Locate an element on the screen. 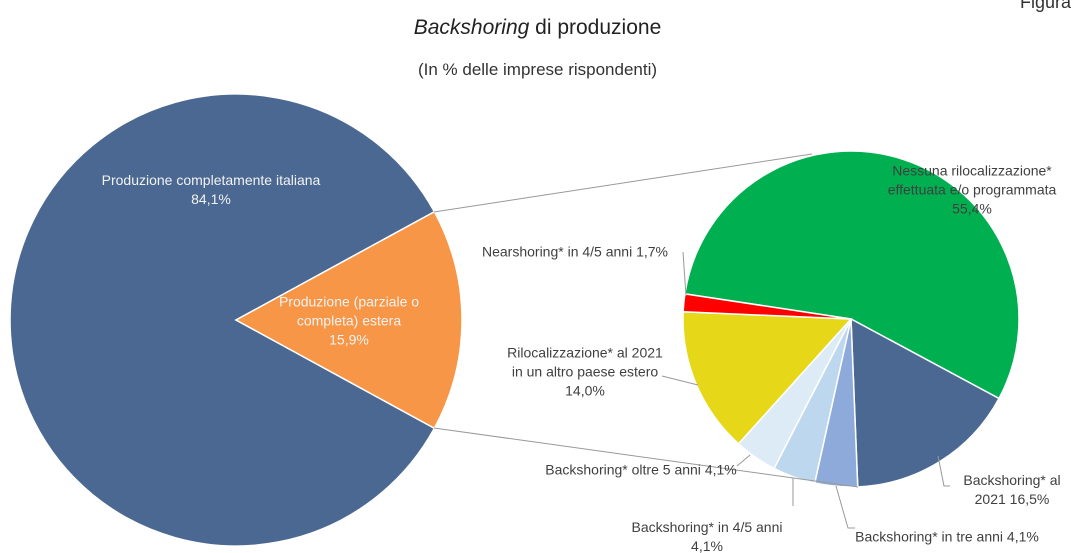 This screenshot has width=1075, height=553. chart-title: Backshoring di produzione is located at coordinates (537, 28).